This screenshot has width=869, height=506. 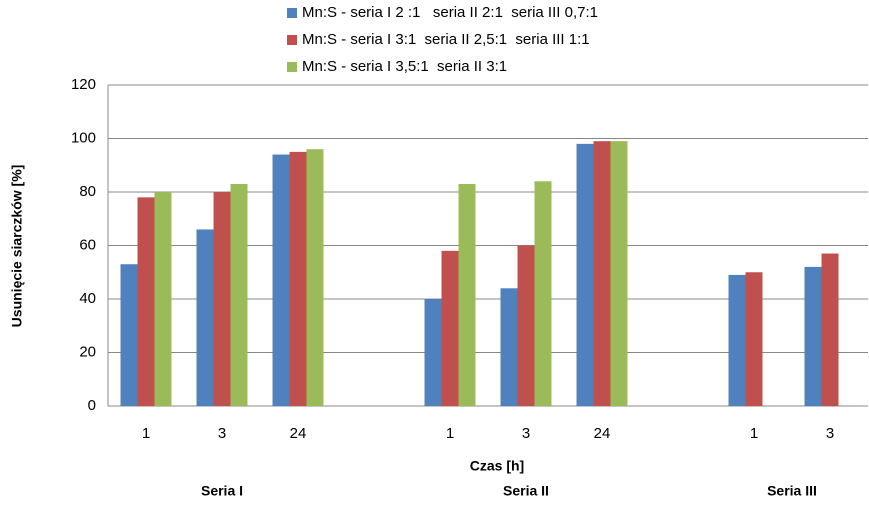 What do you see at coordinates (83, 137) in the screenshot?
I see `y-tick-label: 100` at bounding box center [83, 137].